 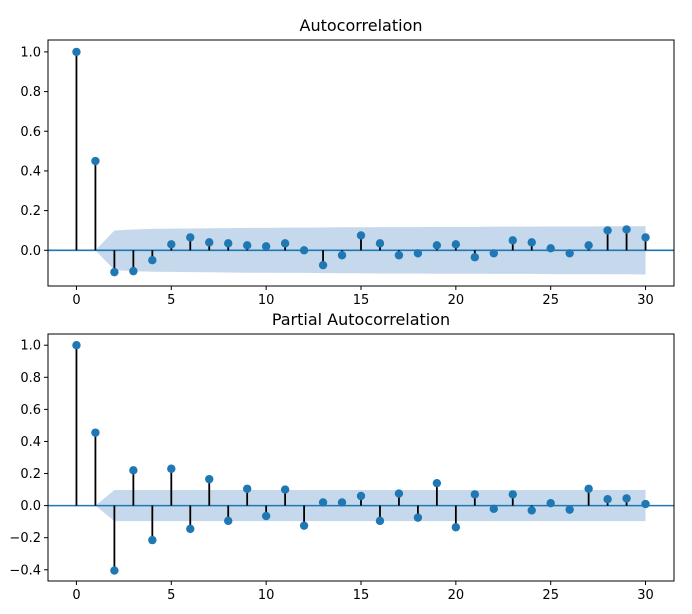 I want to click on pacf-xtick-label: 15, so click(x=361, y=595).